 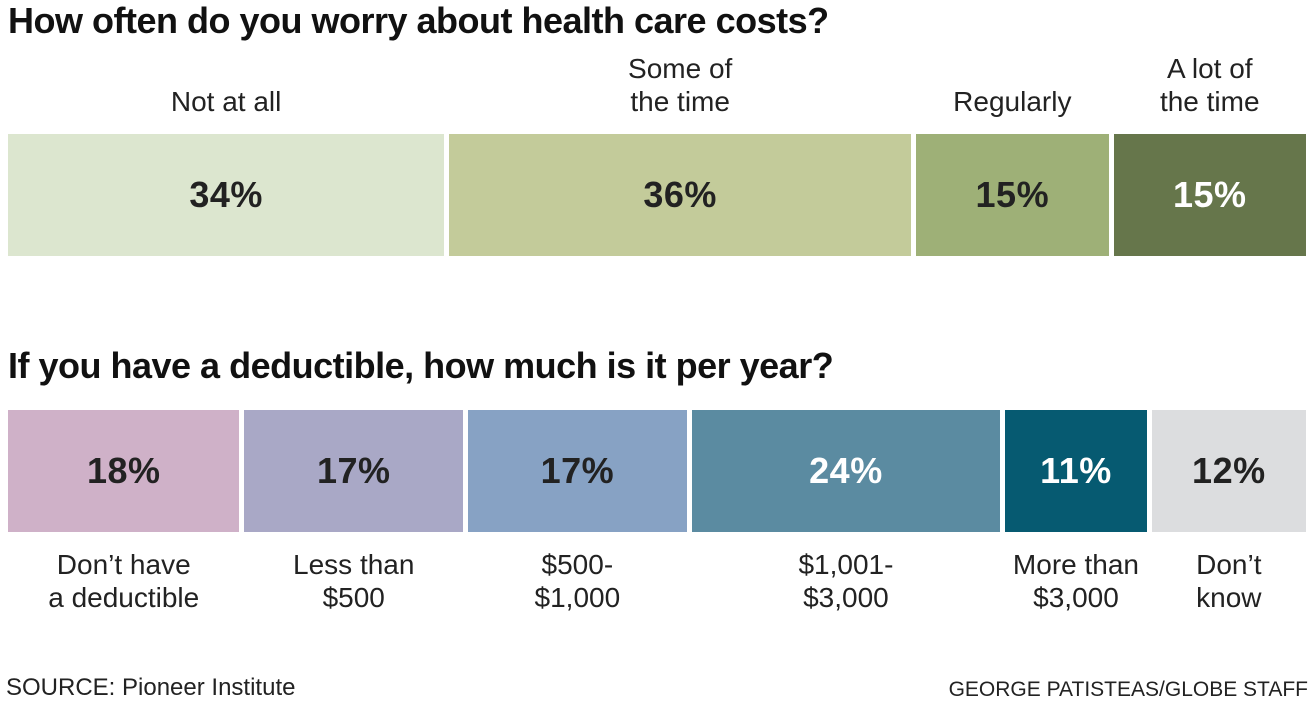 I want to click on chart-2-value-label-3: 17%, so click(x=577, y=470).